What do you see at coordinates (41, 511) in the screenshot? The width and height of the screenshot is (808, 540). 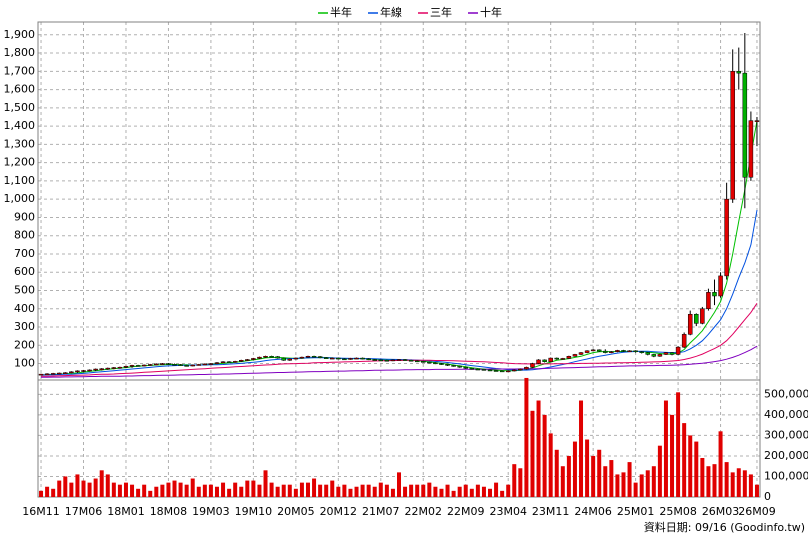 I see `x-tick-label: 16M11` at bounding box center [41, 511].